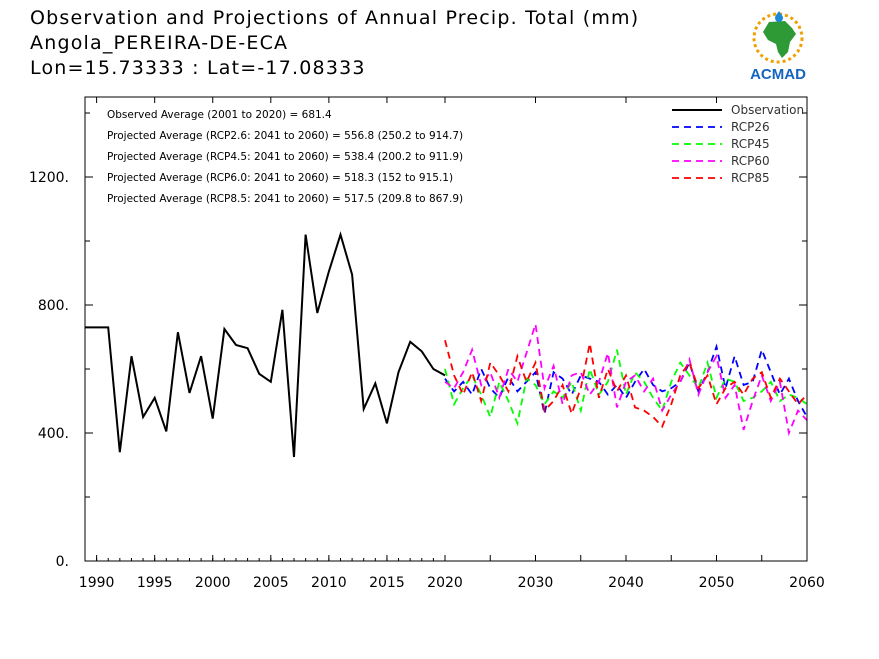  I want to click on x-tick-label: 2005, so click(271, 583).